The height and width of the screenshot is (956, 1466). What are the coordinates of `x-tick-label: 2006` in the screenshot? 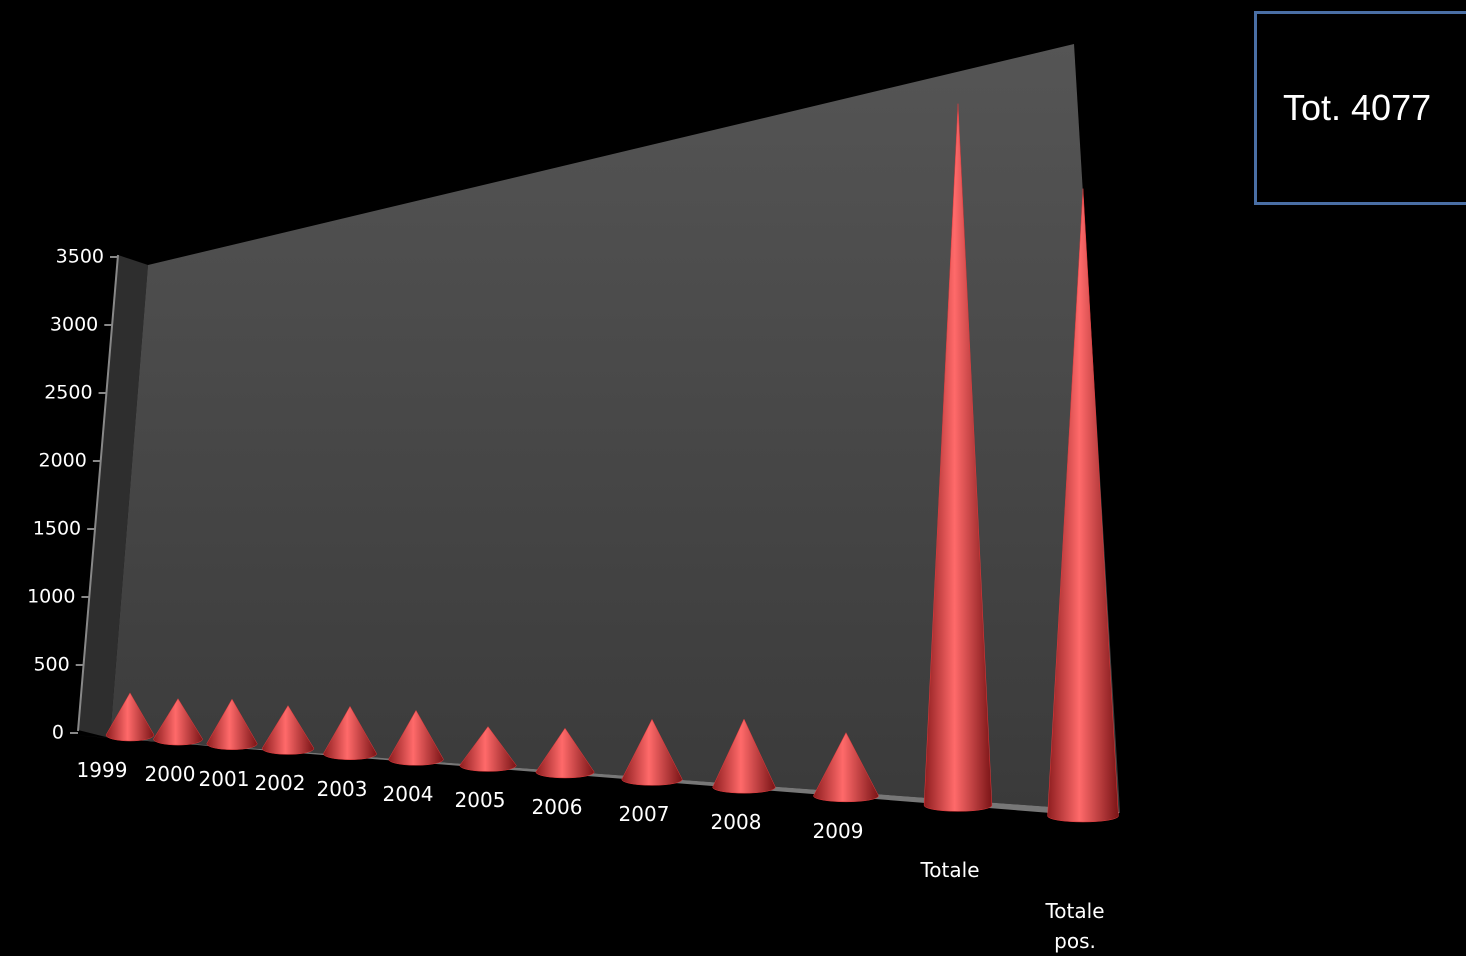 It's located at (557, 806).